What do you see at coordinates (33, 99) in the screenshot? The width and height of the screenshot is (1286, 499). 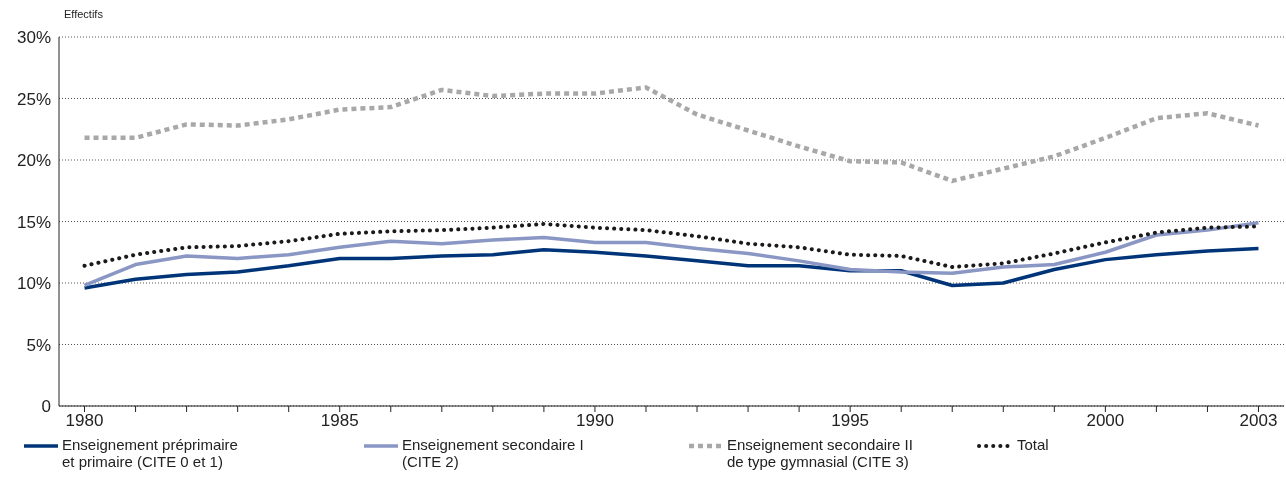 I see `y-tick-label: 25%` at bounding box center [33, 99].